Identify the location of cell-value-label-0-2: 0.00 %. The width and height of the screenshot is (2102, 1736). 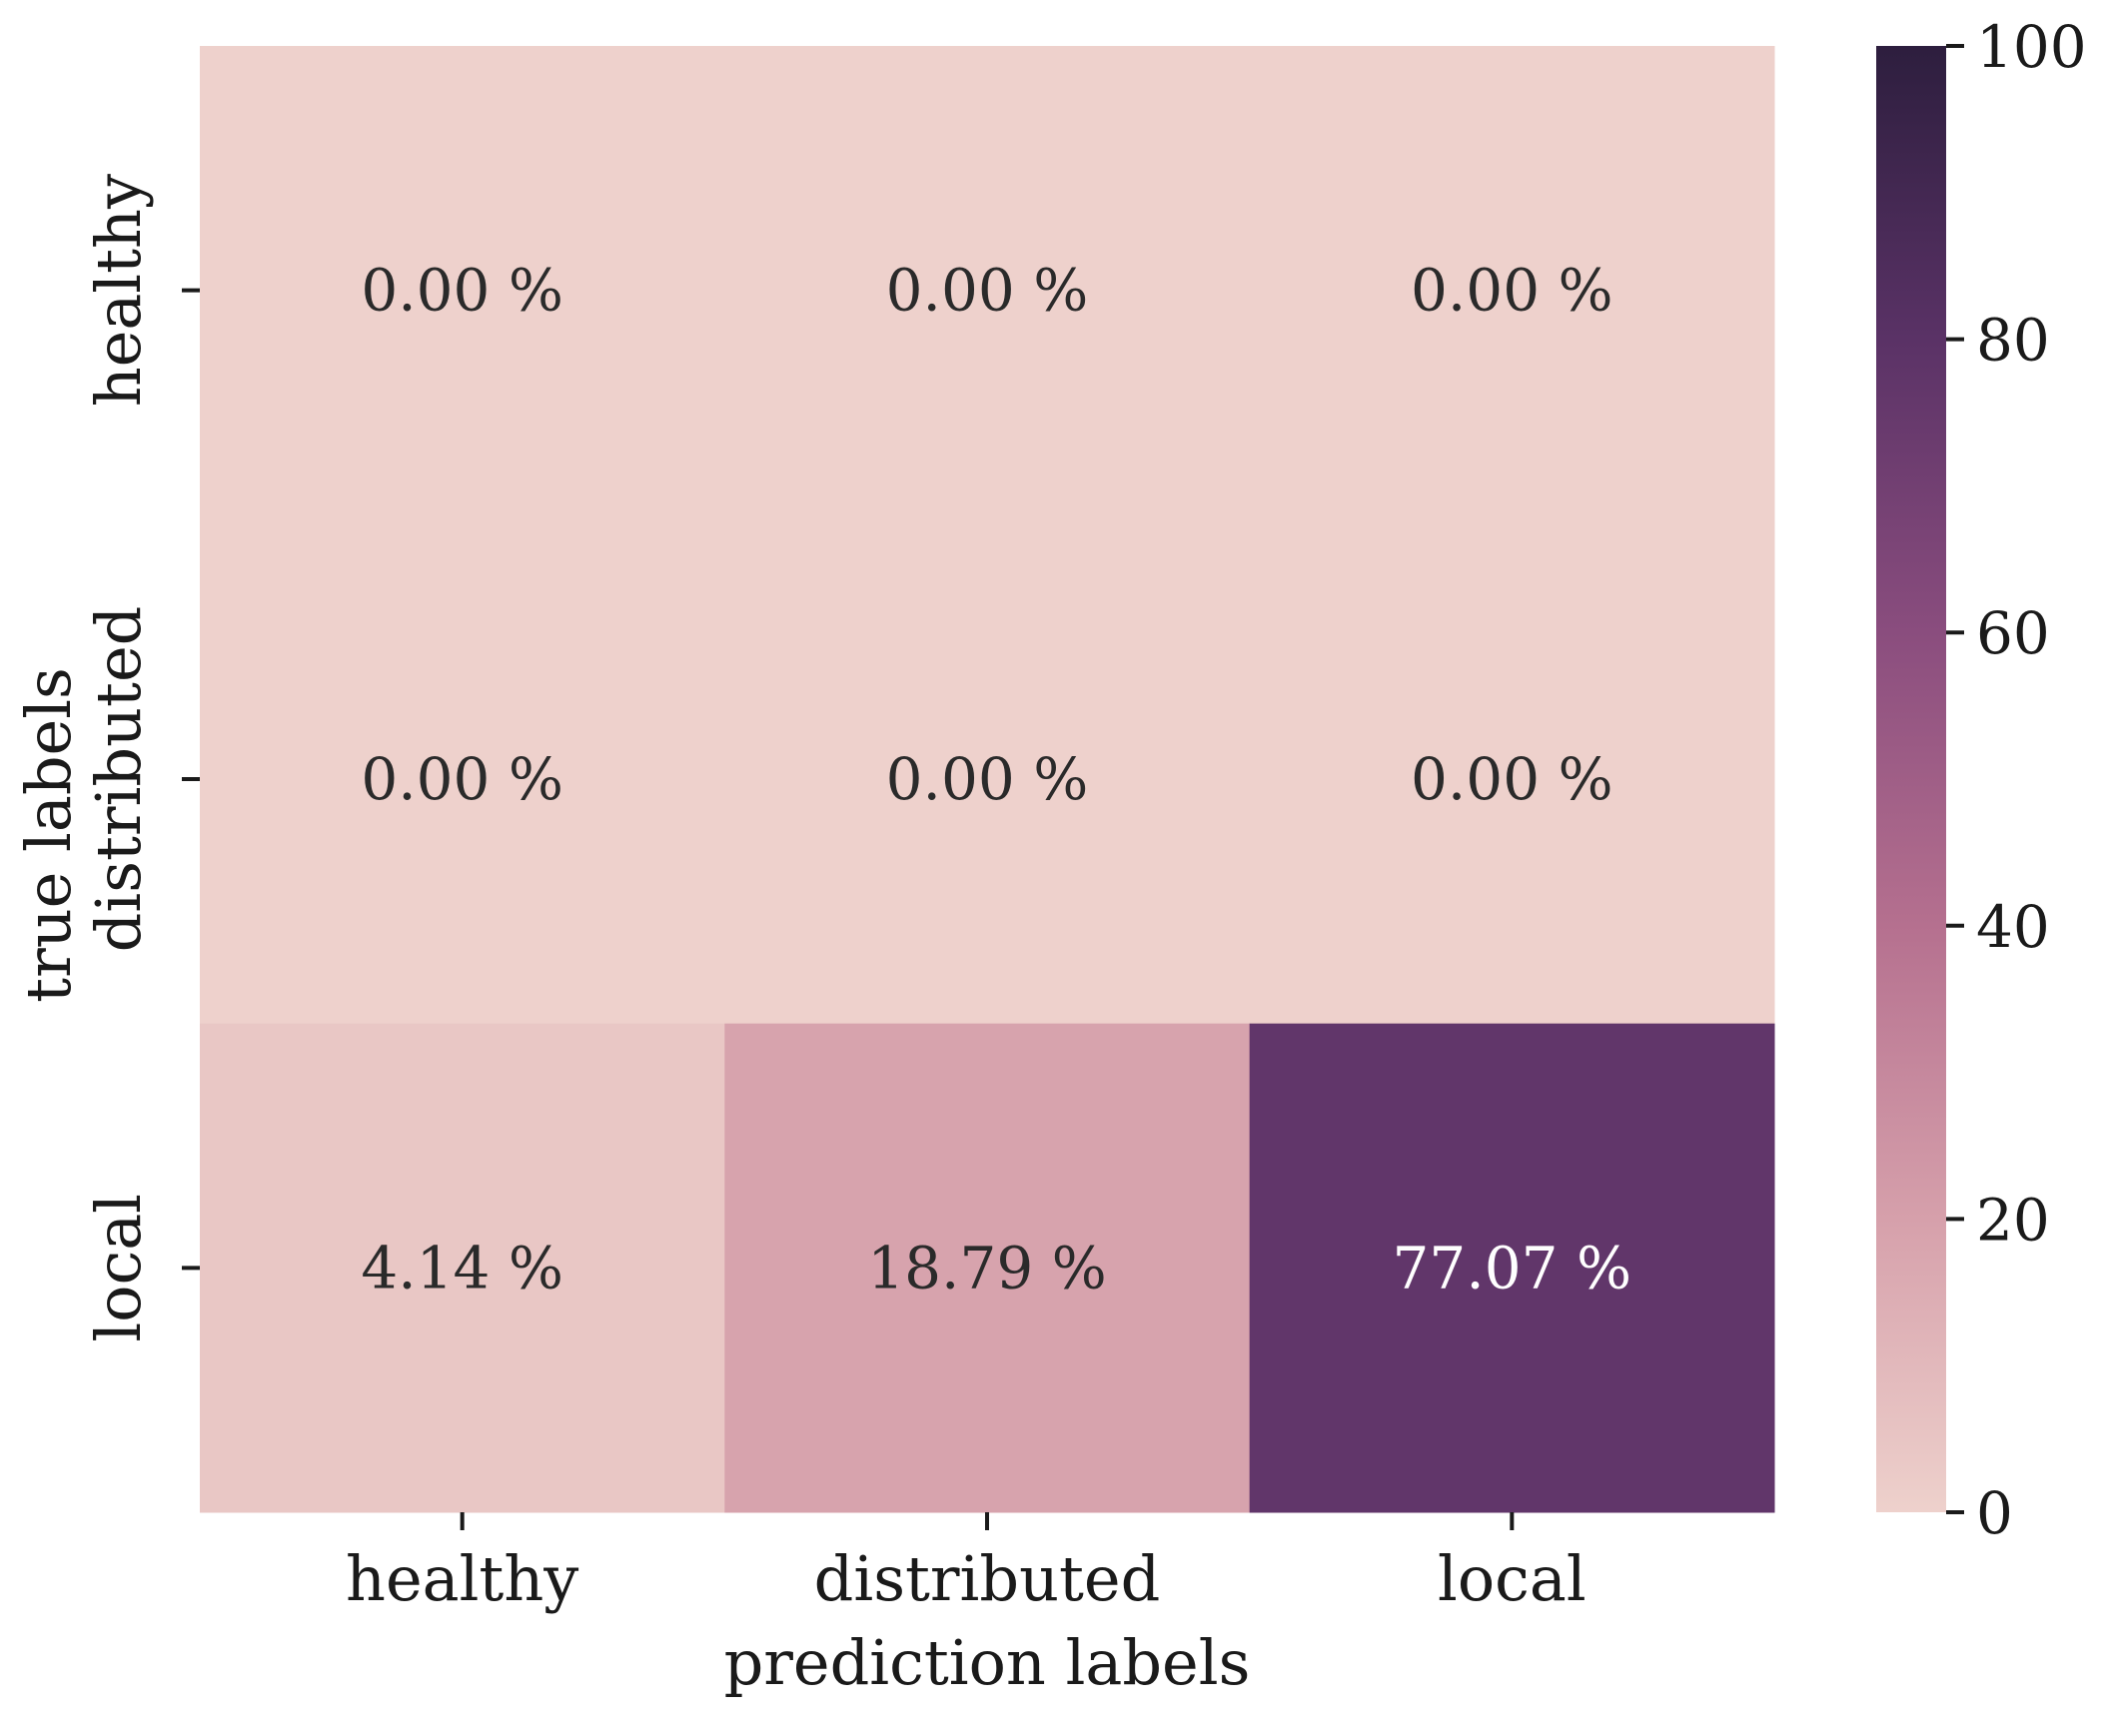
(1512, 291).